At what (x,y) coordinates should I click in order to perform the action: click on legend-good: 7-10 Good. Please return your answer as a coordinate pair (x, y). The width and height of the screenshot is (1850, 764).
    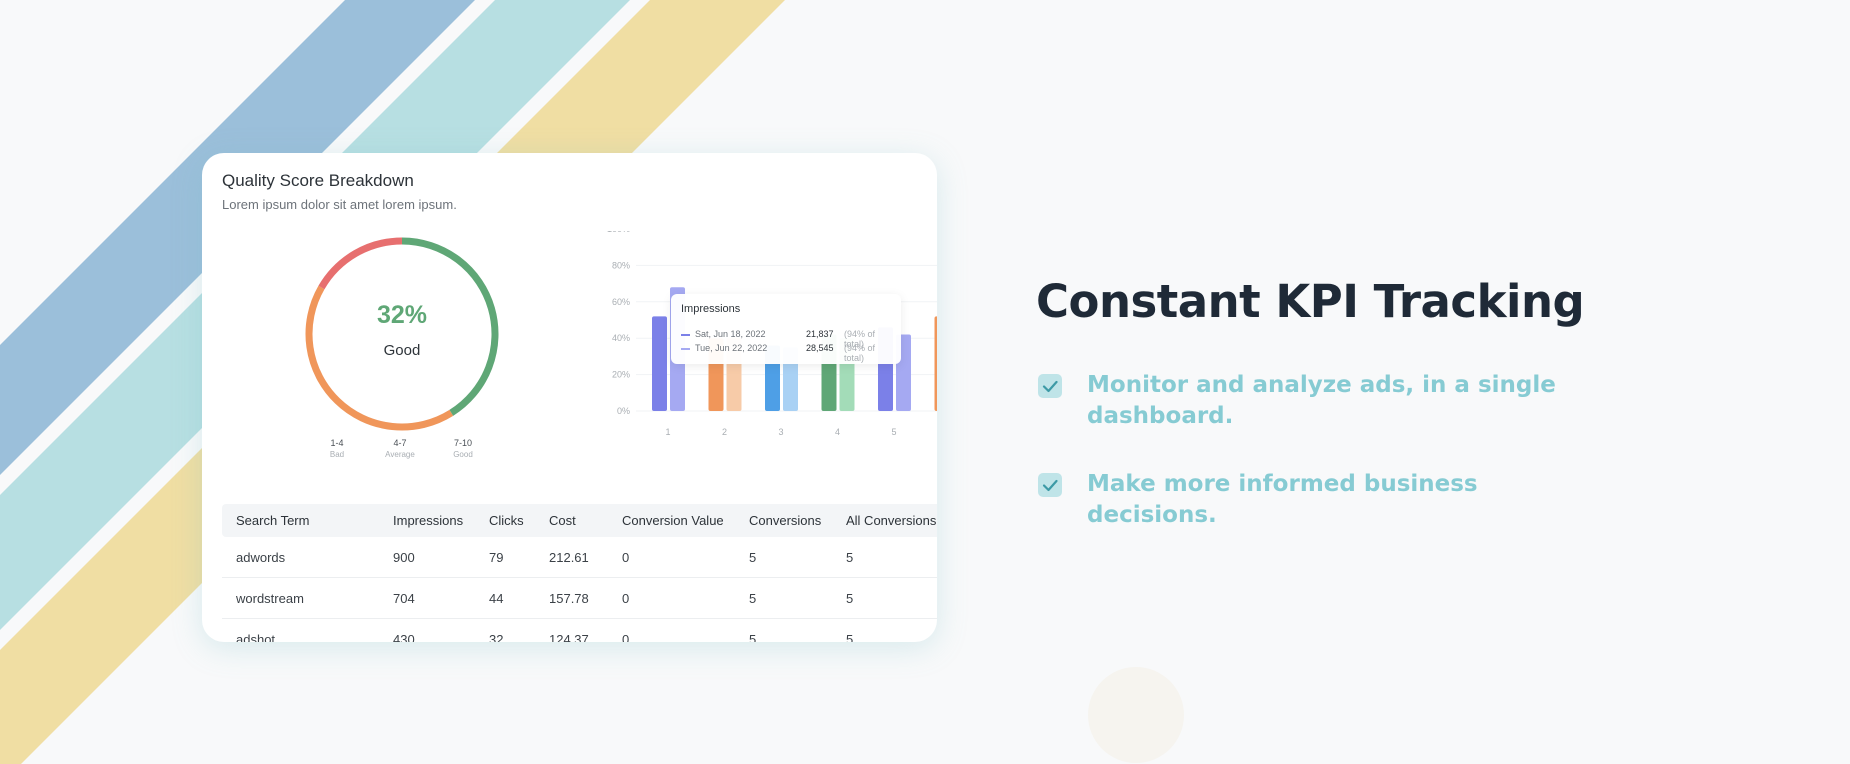
    Looking at the image, I should click on (463, 448).